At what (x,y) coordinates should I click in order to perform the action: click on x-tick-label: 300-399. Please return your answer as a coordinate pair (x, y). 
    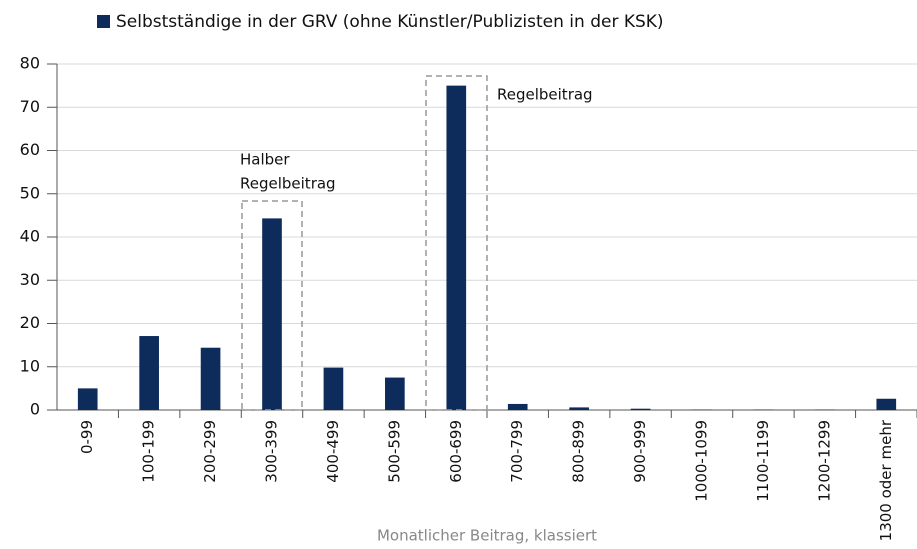
    Looking at the image, I should click on (272, 451).